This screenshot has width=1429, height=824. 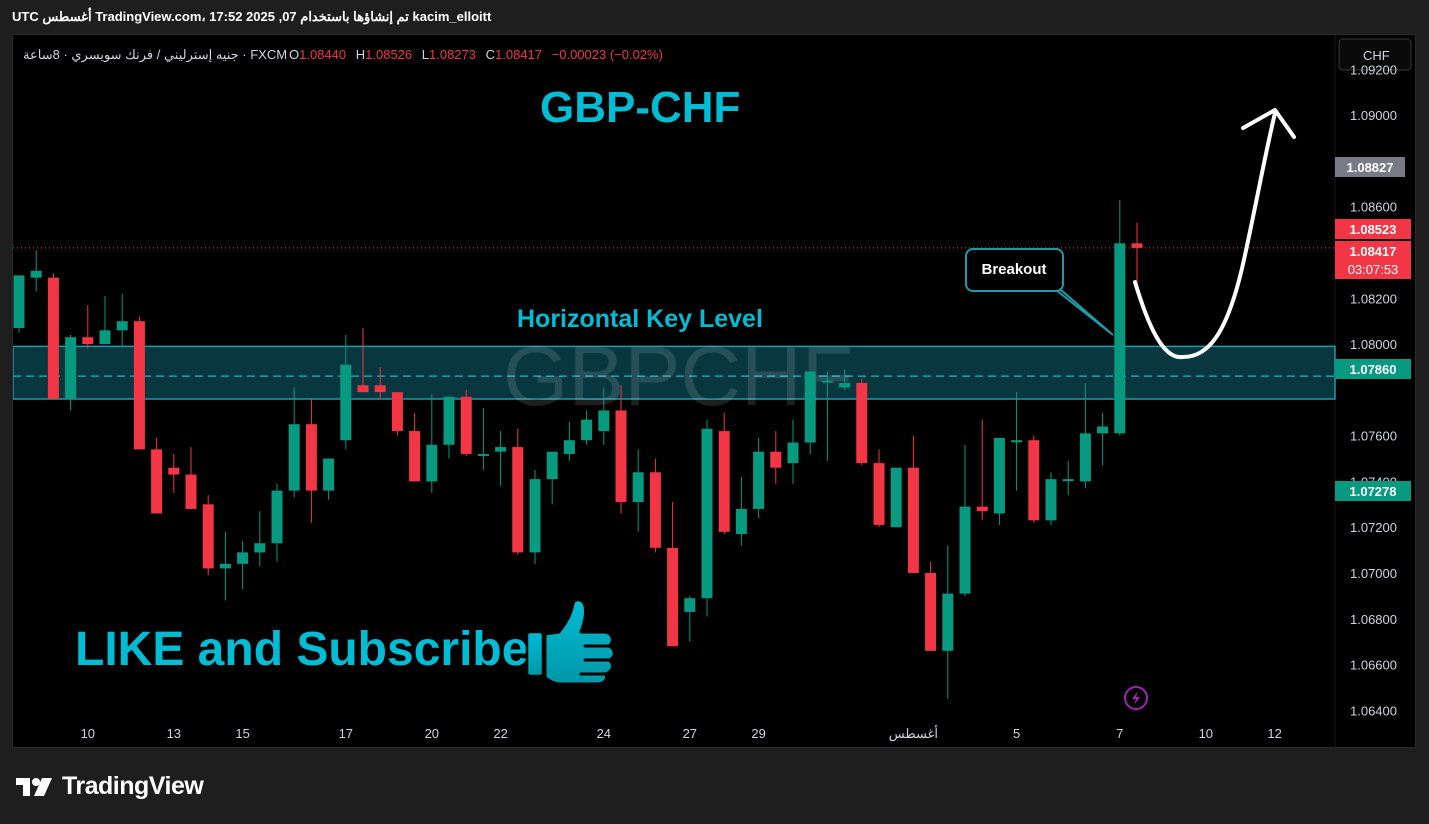 What do you see at coordinates (346, 733) in the screenshot?
I see `time-tick-label: 17` at bounding box center [346, 733].